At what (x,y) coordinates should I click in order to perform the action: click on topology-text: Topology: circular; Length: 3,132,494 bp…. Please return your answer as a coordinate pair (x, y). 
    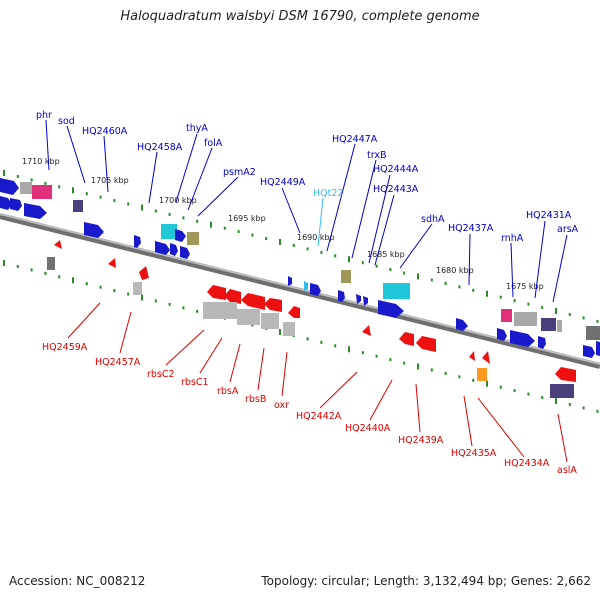
    Looking at the image, I should click on (426, 581).